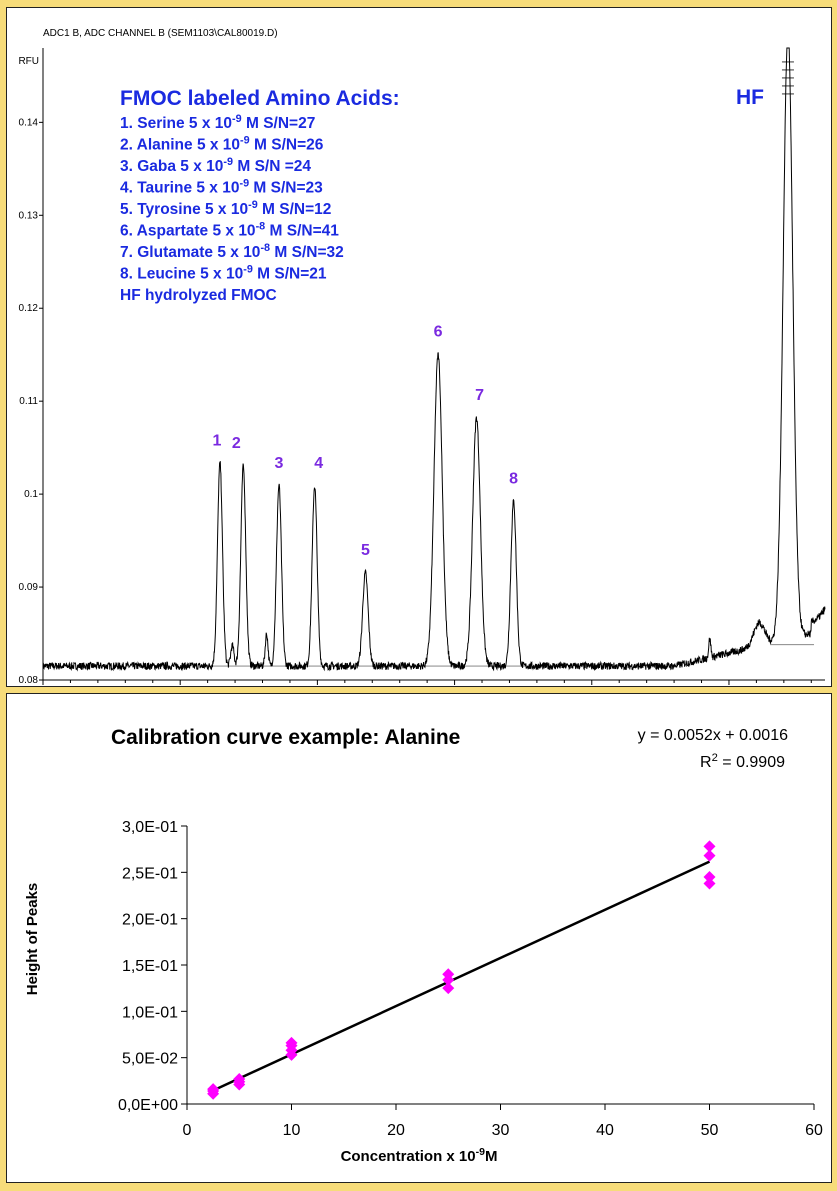 The height and width of the screenshot is (1191, 837). Describe the element at coordinates (511, 655) in the screenshot. I see `integration-baseline` at that location.